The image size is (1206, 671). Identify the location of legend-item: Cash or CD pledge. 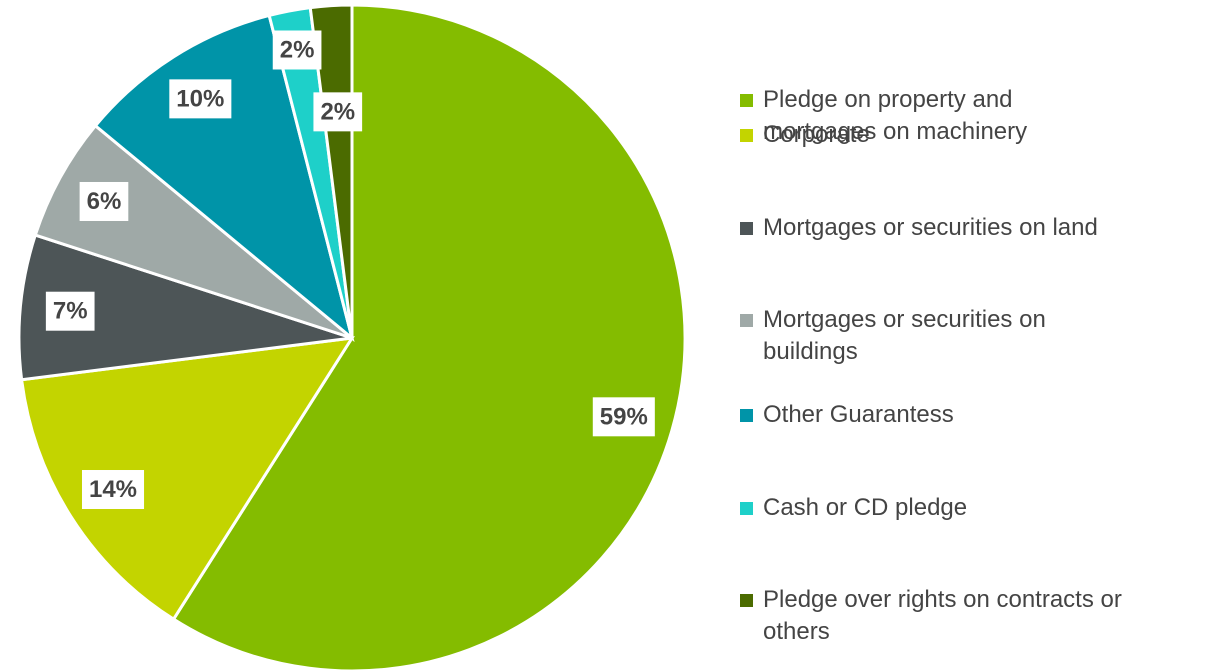
(970, 508).